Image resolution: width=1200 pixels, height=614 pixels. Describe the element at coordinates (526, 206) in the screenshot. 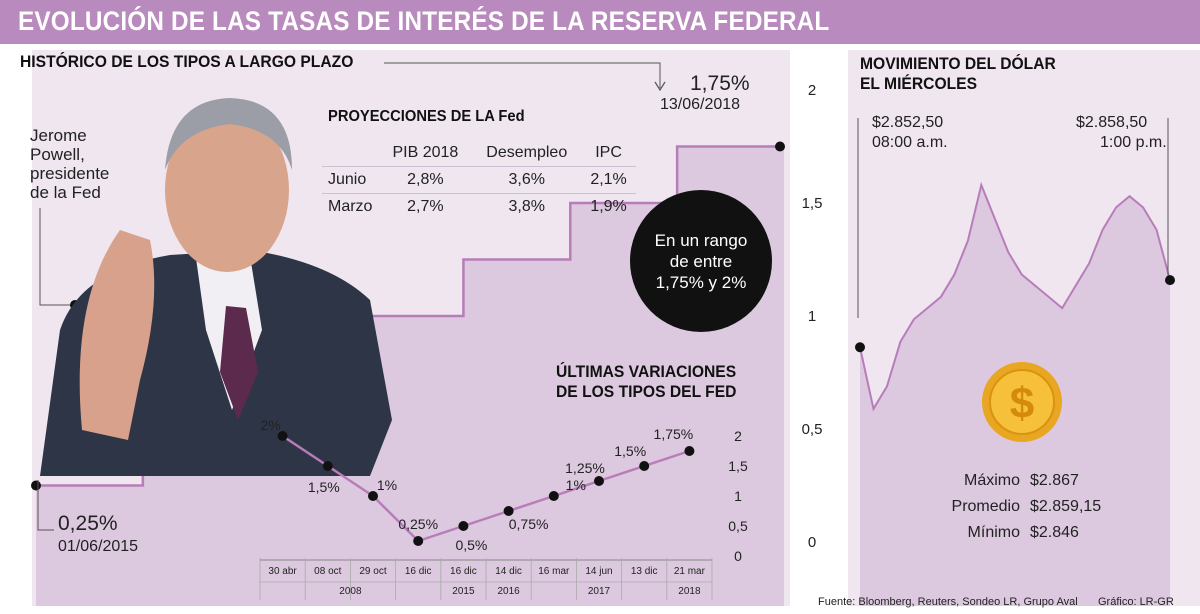

I see `projections-cell: 3,8%` at that location.